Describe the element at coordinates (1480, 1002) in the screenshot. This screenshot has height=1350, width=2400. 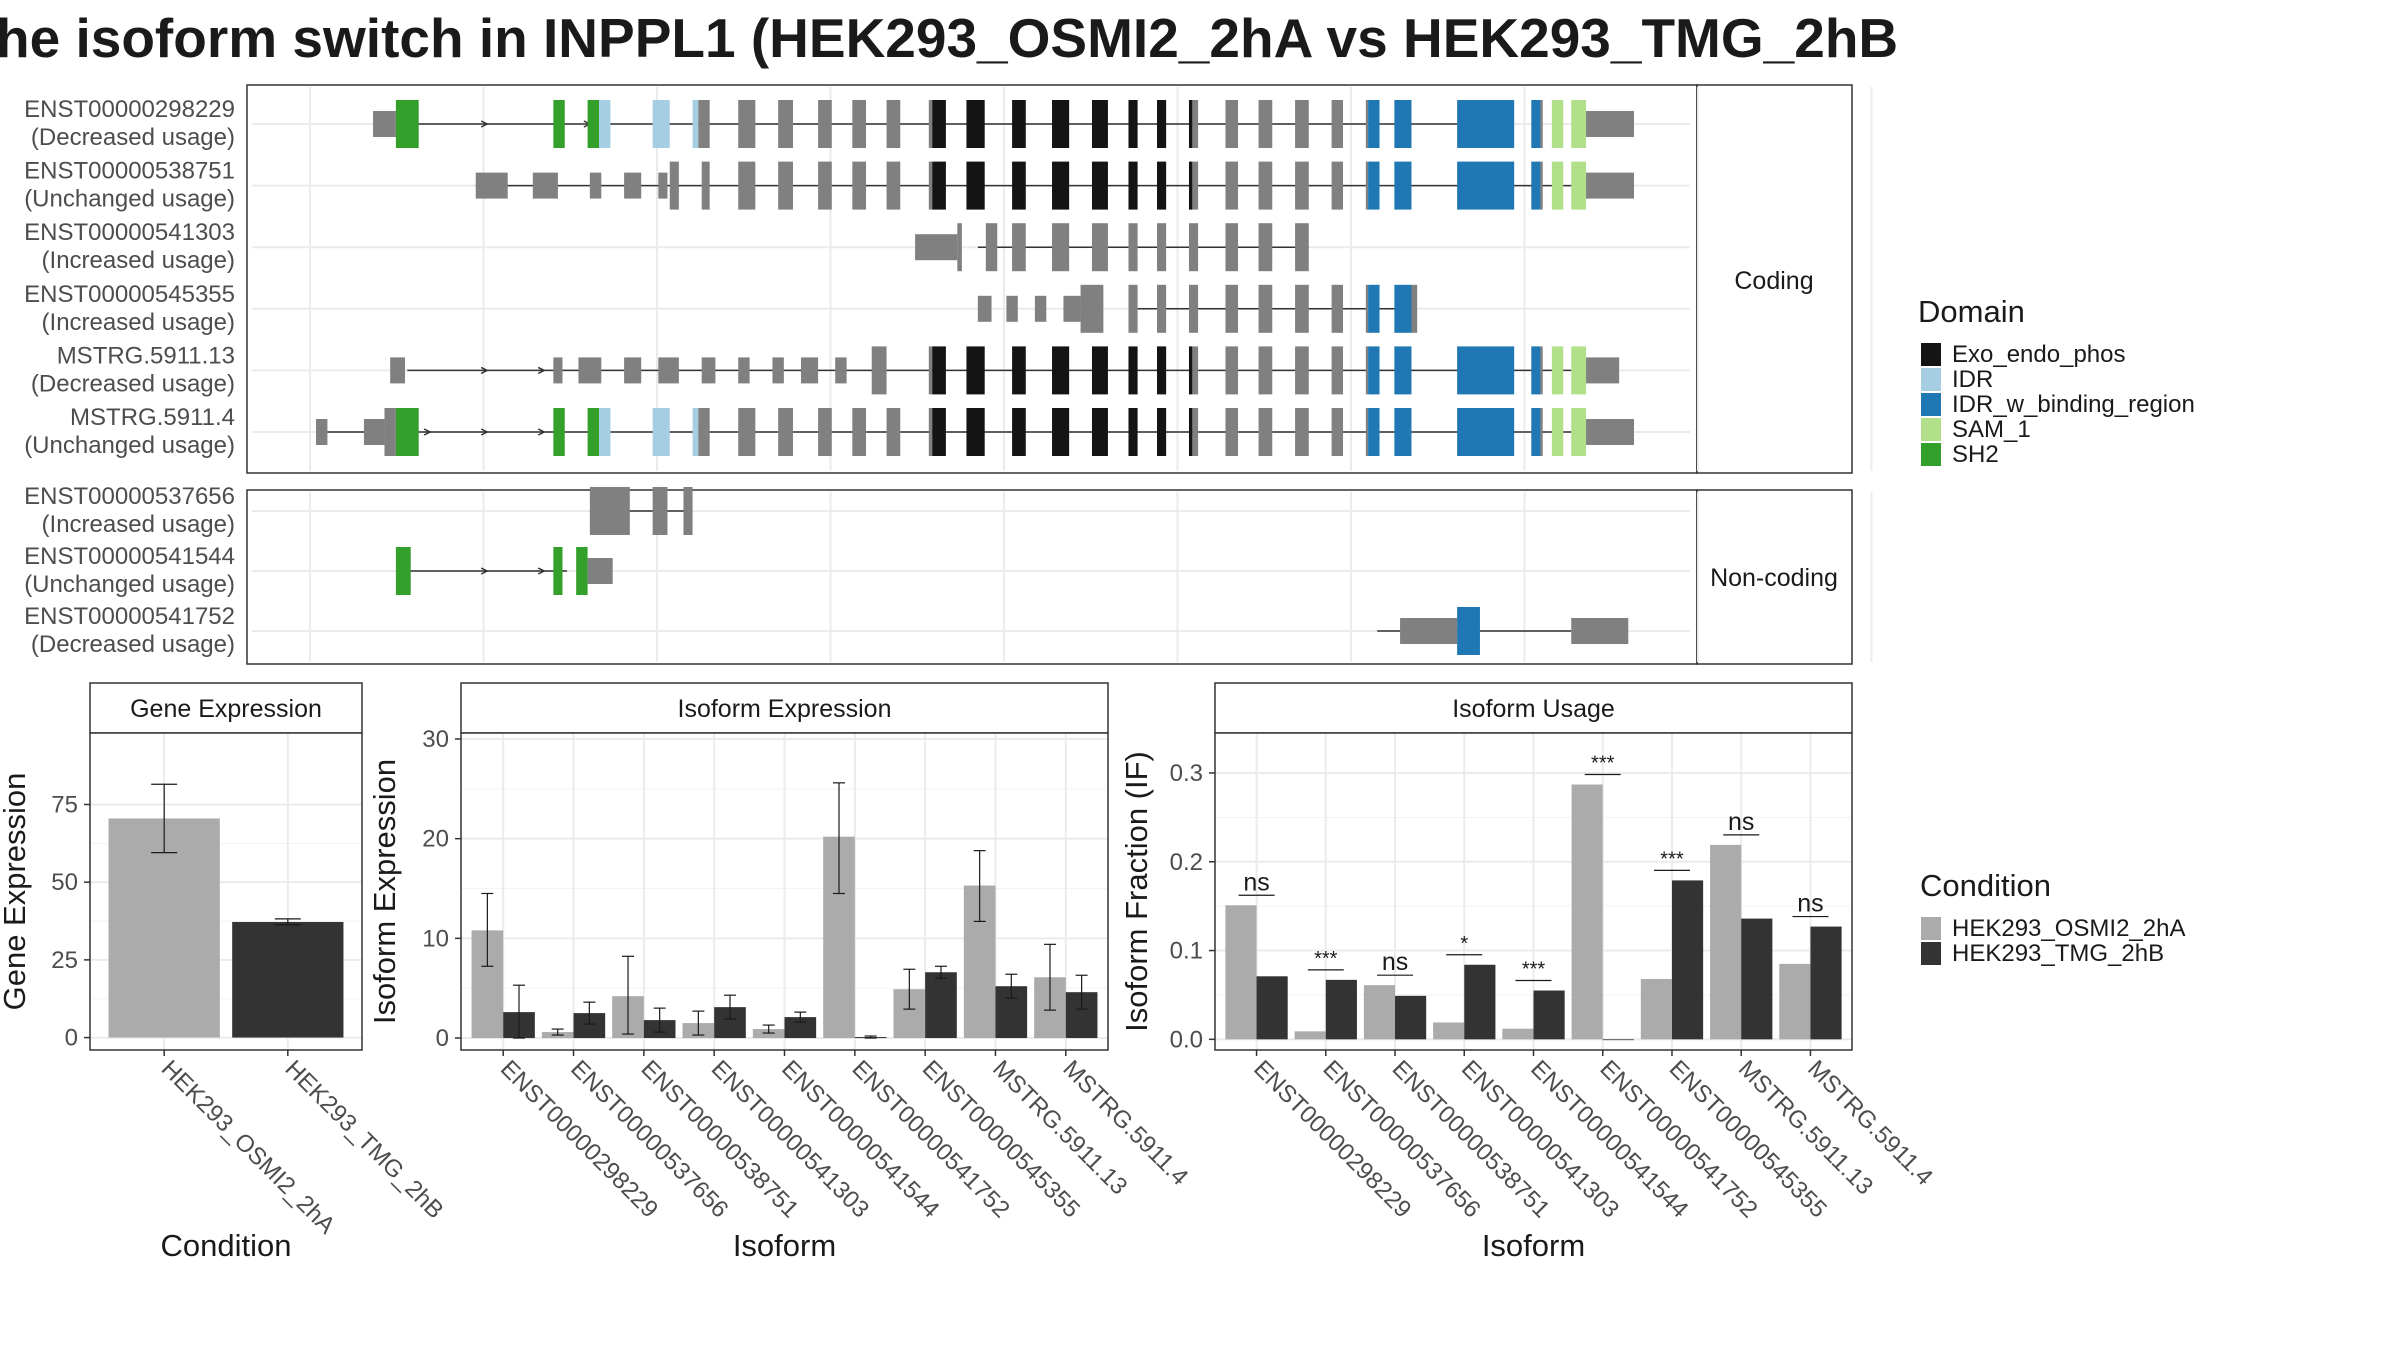
I see `bar-ENST00000541303-HEK293_TMG_2hB` at that location.